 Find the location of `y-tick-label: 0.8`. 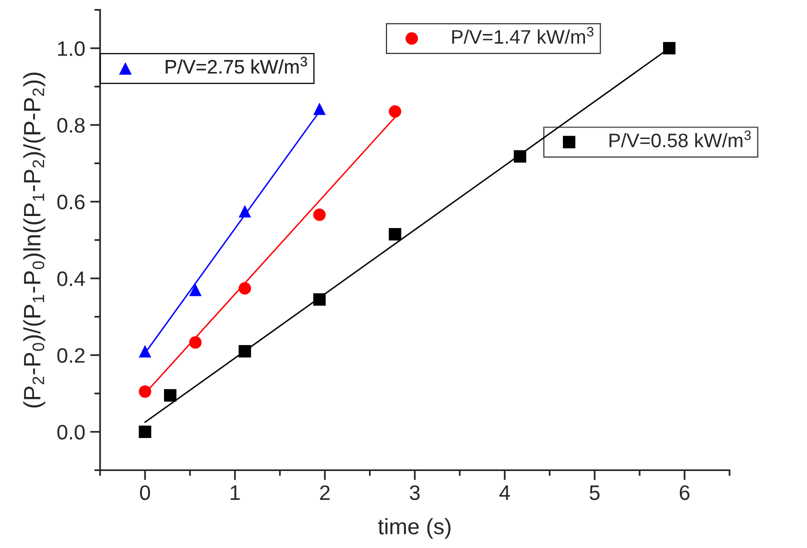

y-tick-label: 0.8 is located at coordinates (71, 125).